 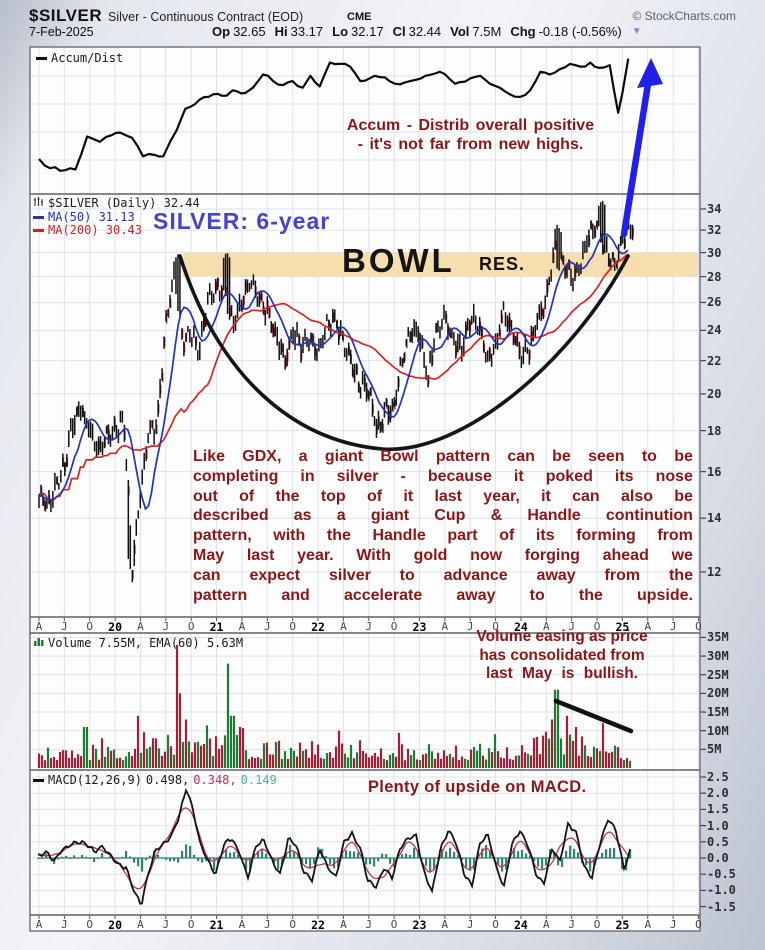 I want to click on volume-legend-label: Volume 7.55M, EMA(60) 5.63M, so click(x=146, y=643).